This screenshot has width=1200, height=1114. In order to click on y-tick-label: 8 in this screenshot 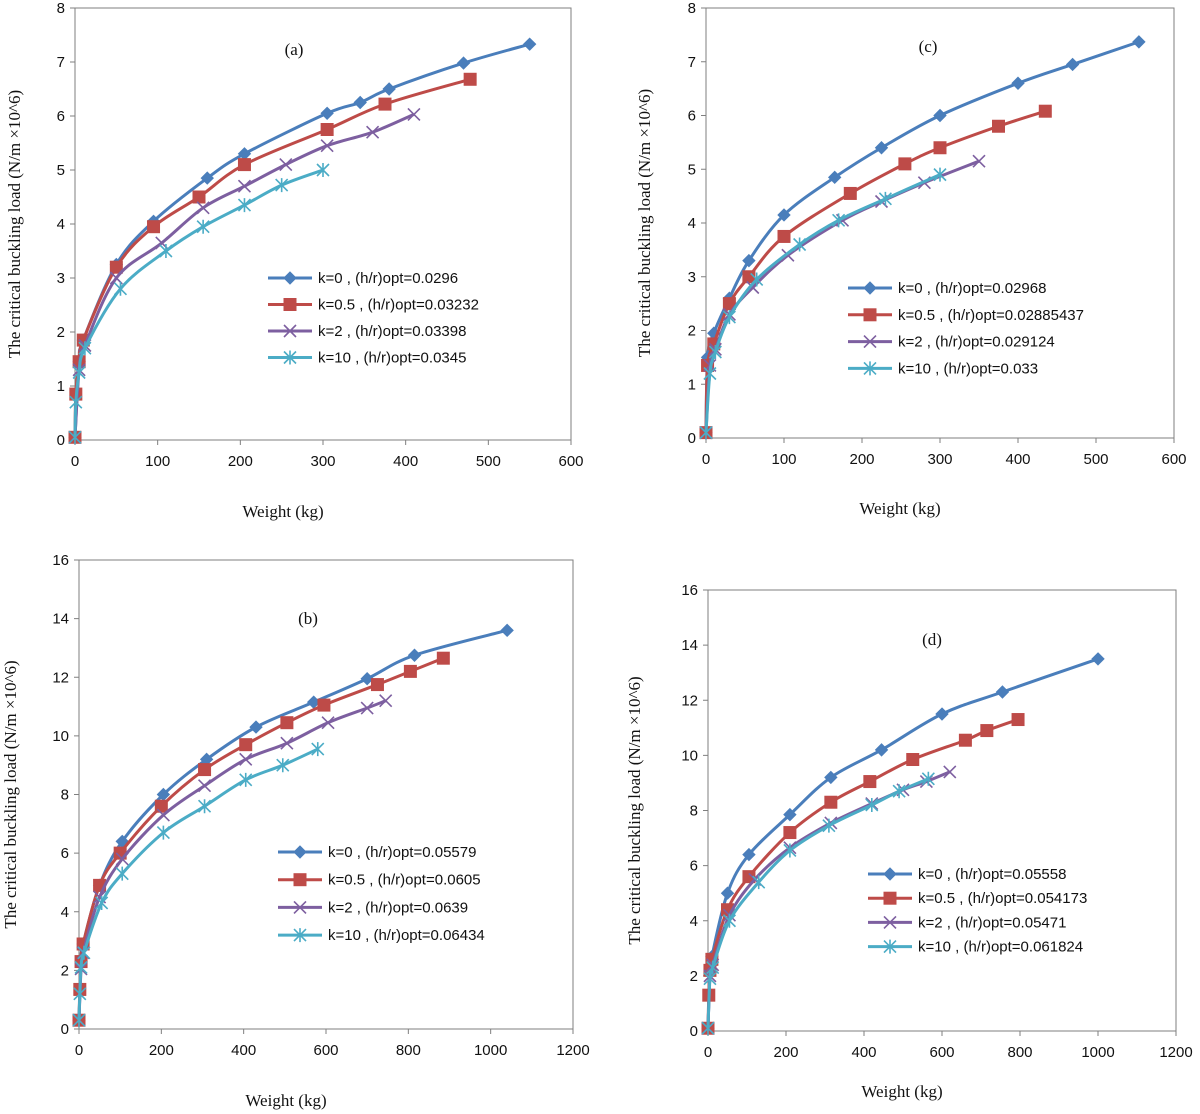, I will do `click(65, 795)`.